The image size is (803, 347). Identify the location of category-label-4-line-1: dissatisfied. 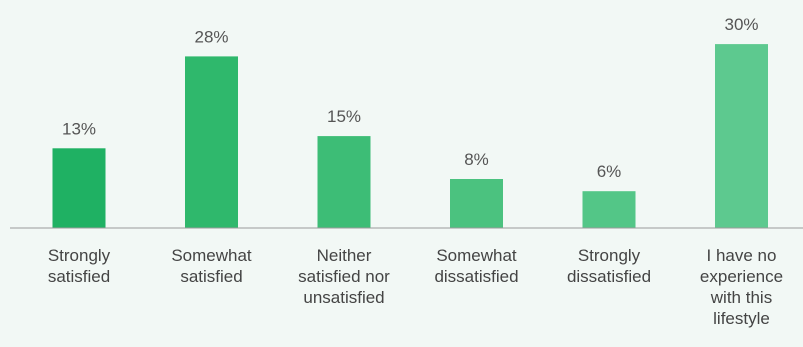
(609, 276).